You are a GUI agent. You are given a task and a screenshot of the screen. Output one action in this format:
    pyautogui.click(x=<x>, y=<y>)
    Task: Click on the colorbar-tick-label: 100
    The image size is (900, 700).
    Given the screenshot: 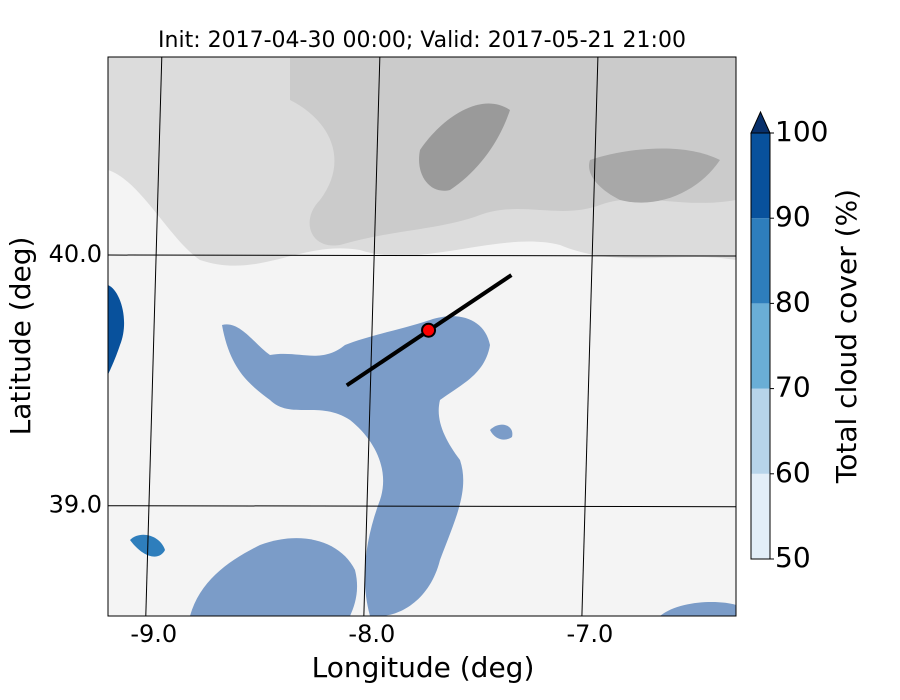 What is the action you would take?
    pyautogui.click(x=801, y=131)
    